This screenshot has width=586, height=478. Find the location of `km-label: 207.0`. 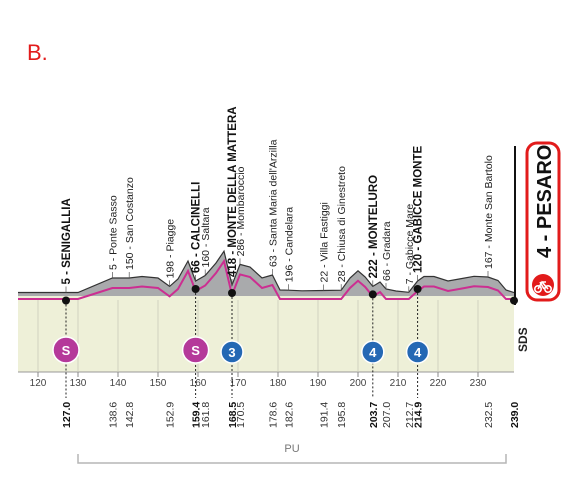

km-label: 207.0 is located at coordinates (387, 415).